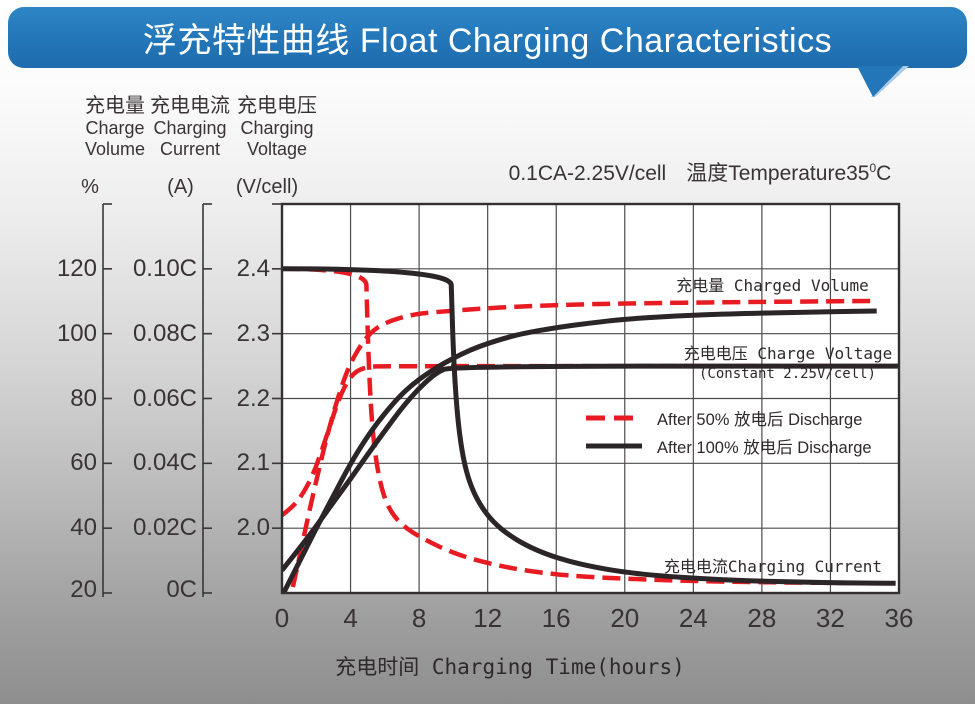 Image resolution: width=975 pixels, height=704 pixels. What do you see at coordinates (277, 149) in the screenshot?
I see `axis-header-en2: Voltage` at bounding box center [277, 149].